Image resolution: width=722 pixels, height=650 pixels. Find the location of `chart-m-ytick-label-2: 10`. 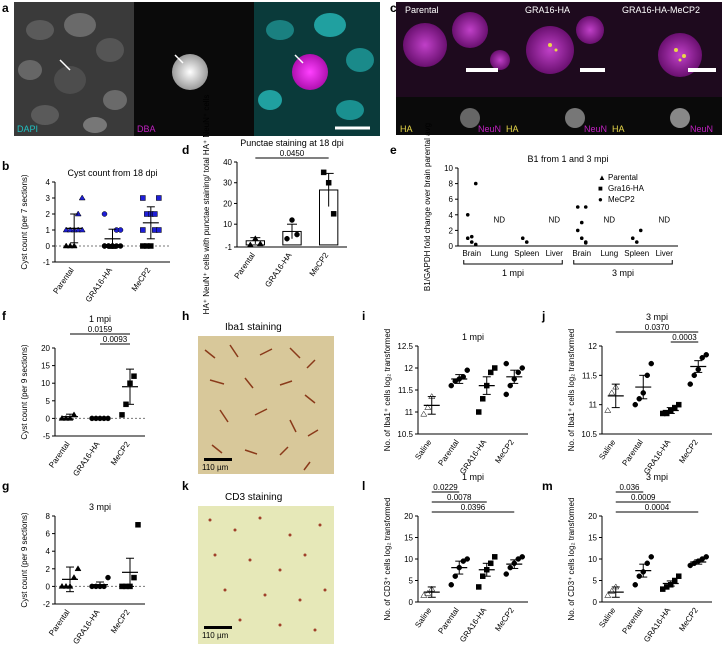

chart-m-ytick-label-2: 10 is located at coordinates (592, 559).